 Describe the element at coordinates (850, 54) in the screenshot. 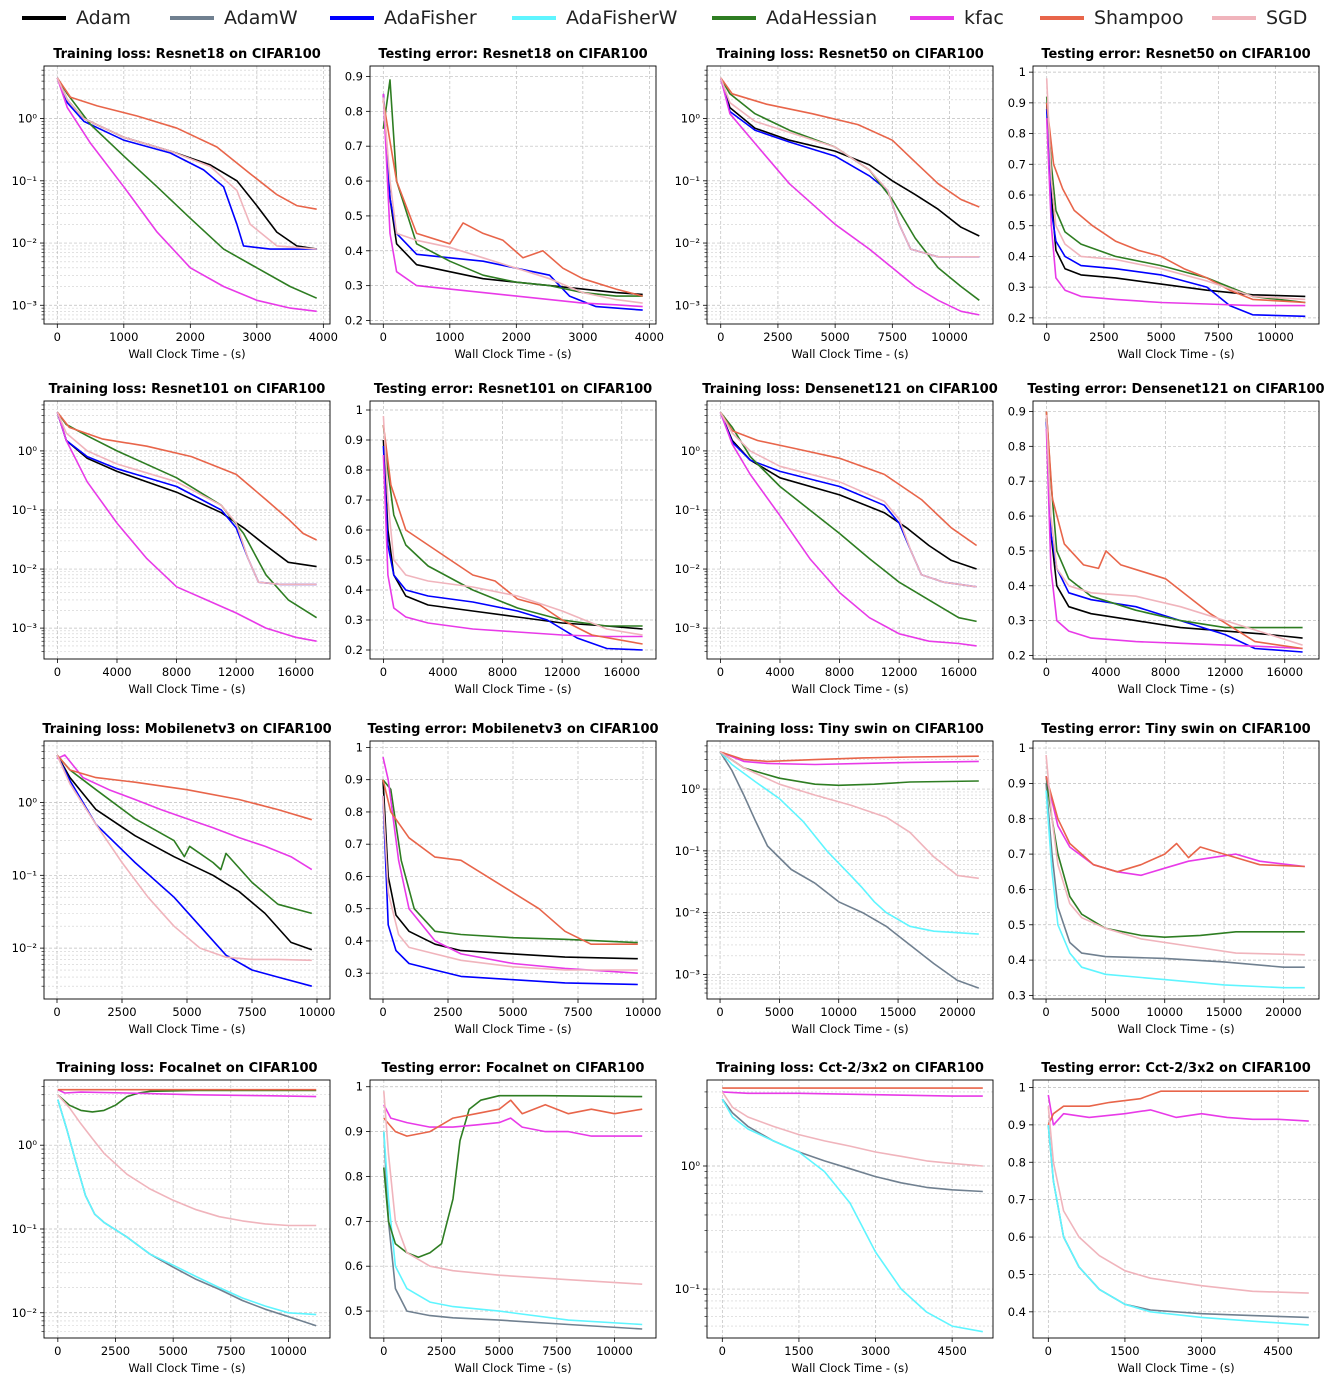

I see `chart-title: Training loss: Resnet50 on CIFAR100` at that location.